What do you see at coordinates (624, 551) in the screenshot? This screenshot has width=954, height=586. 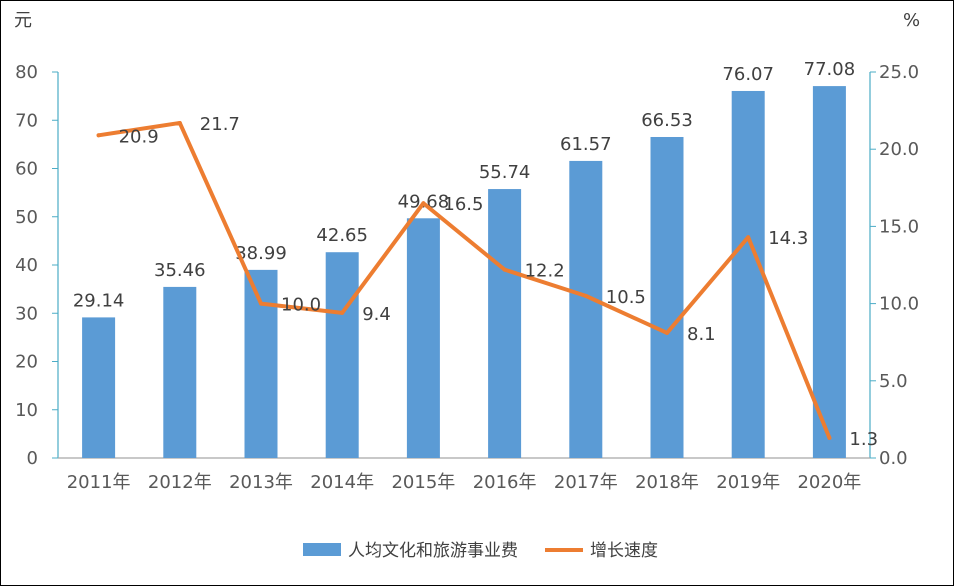 I see `legend-line-label: 增长速度` at bounding box center [624, 551].